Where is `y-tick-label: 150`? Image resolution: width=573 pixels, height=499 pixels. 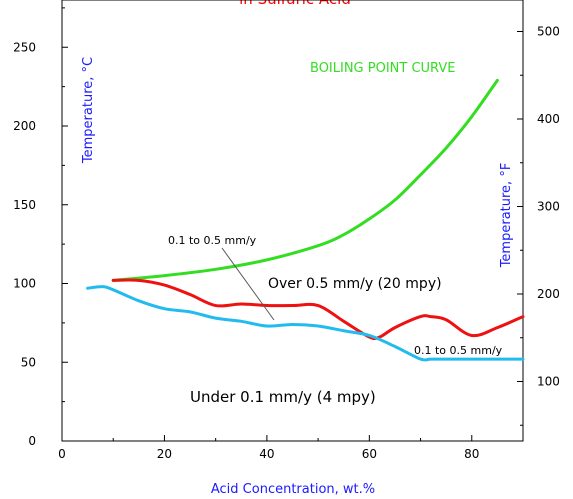 y-tick-label: 150 is located at coordinates (24, 205).